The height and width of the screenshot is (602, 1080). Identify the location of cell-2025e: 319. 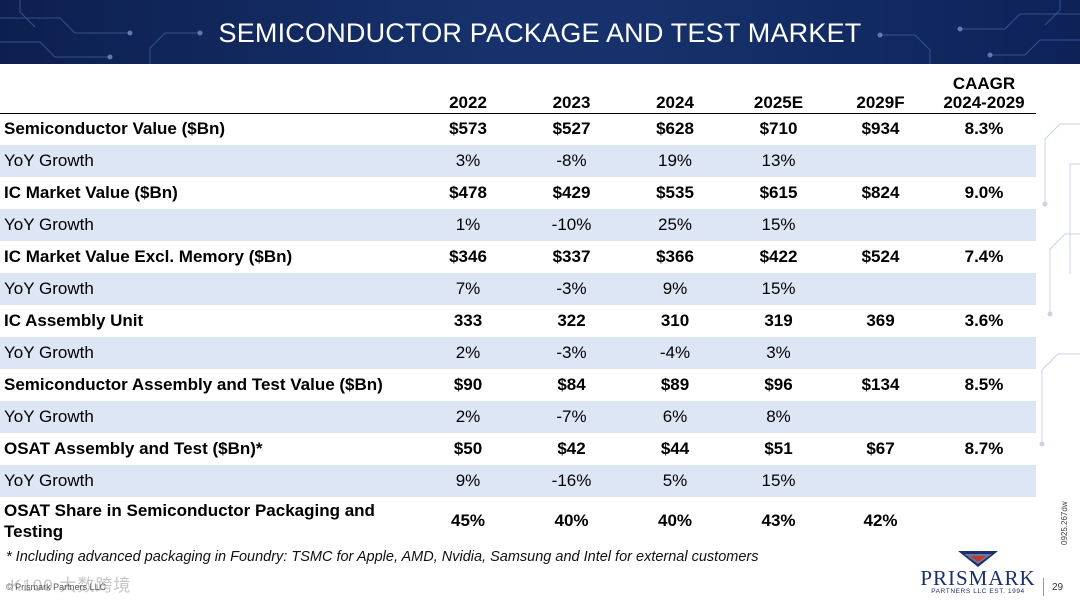
(778, 320).